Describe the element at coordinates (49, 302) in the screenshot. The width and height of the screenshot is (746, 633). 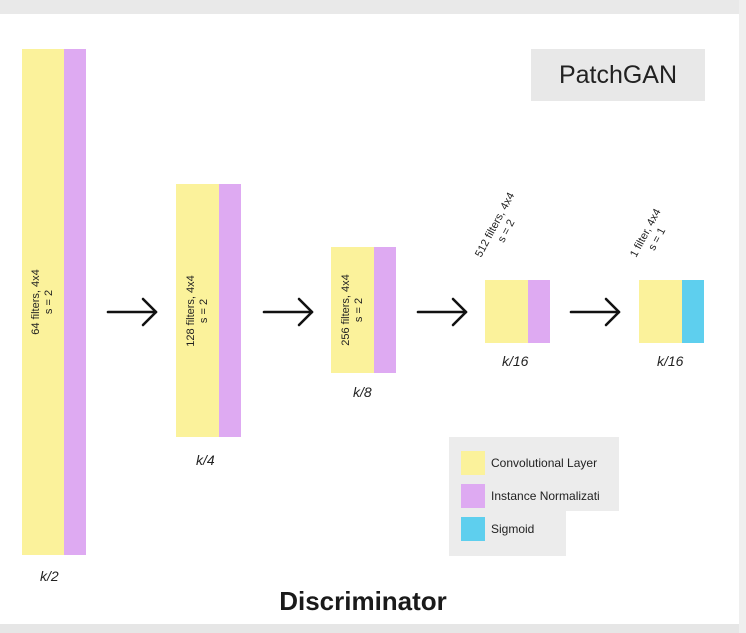
I see `layer-1-stride: s = 2` at that location.